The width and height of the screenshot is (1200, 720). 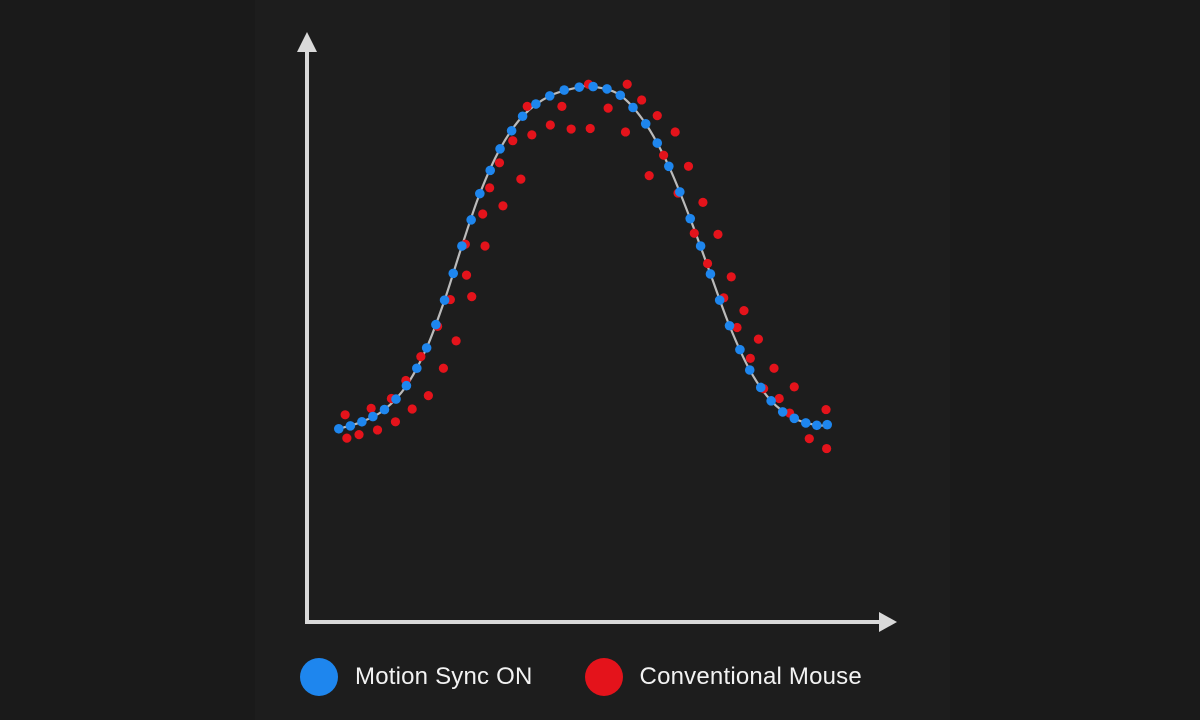 I want to click on legend-item-conventional-mouse: Conventional Mouse, so click(x=723, y=677).